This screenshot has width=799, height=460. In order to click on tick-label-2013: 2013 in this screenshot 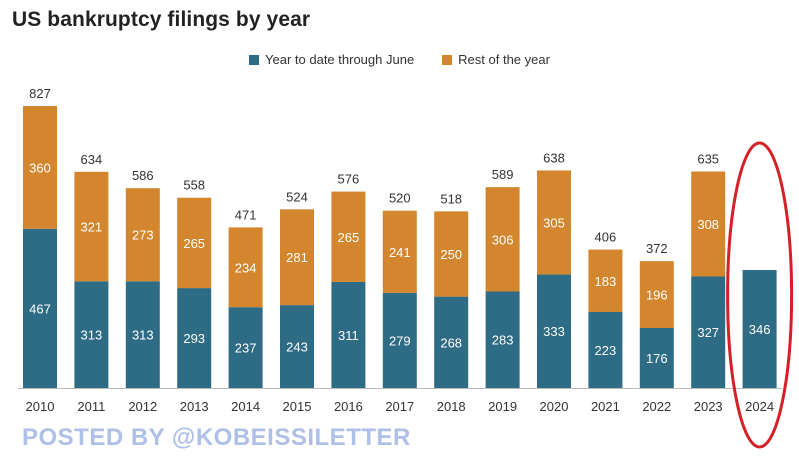, I will do `click(194, 406)`.